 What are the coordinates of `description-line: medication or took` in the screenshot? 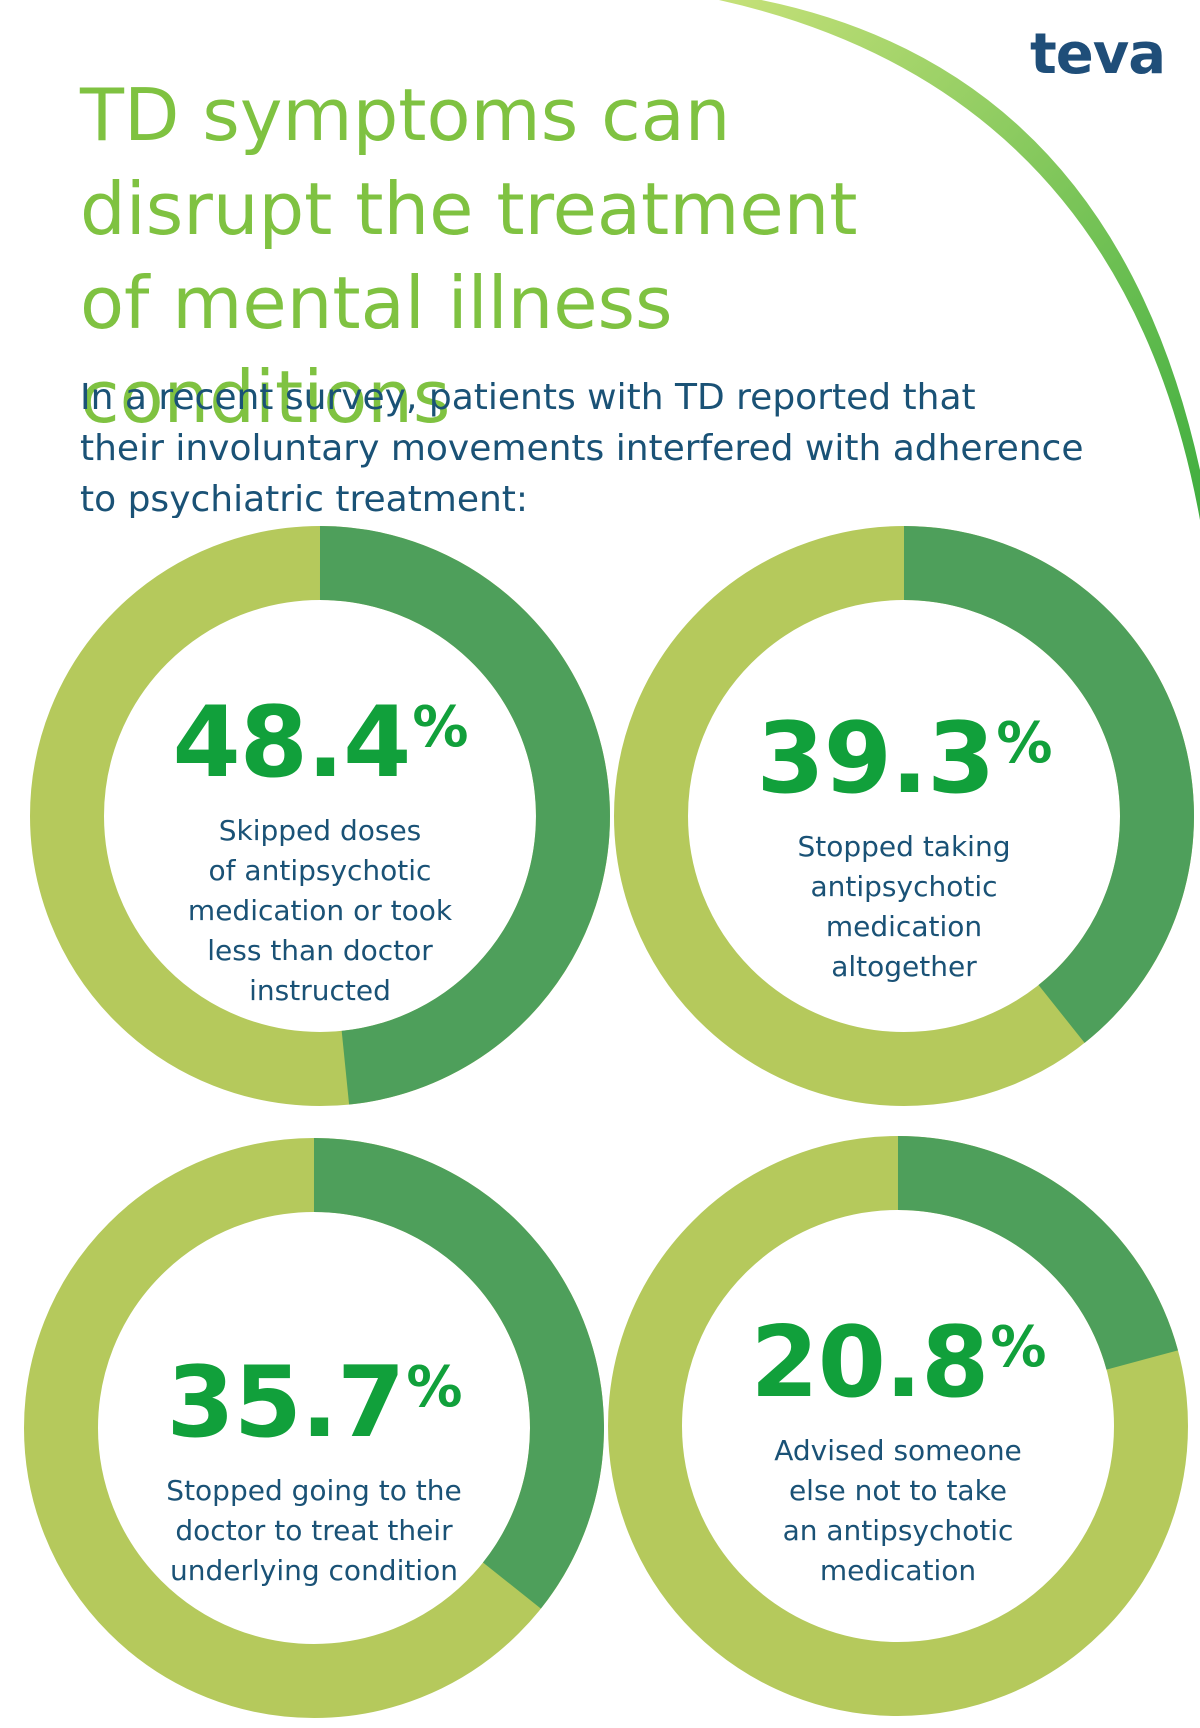 It's located at (320, 910).